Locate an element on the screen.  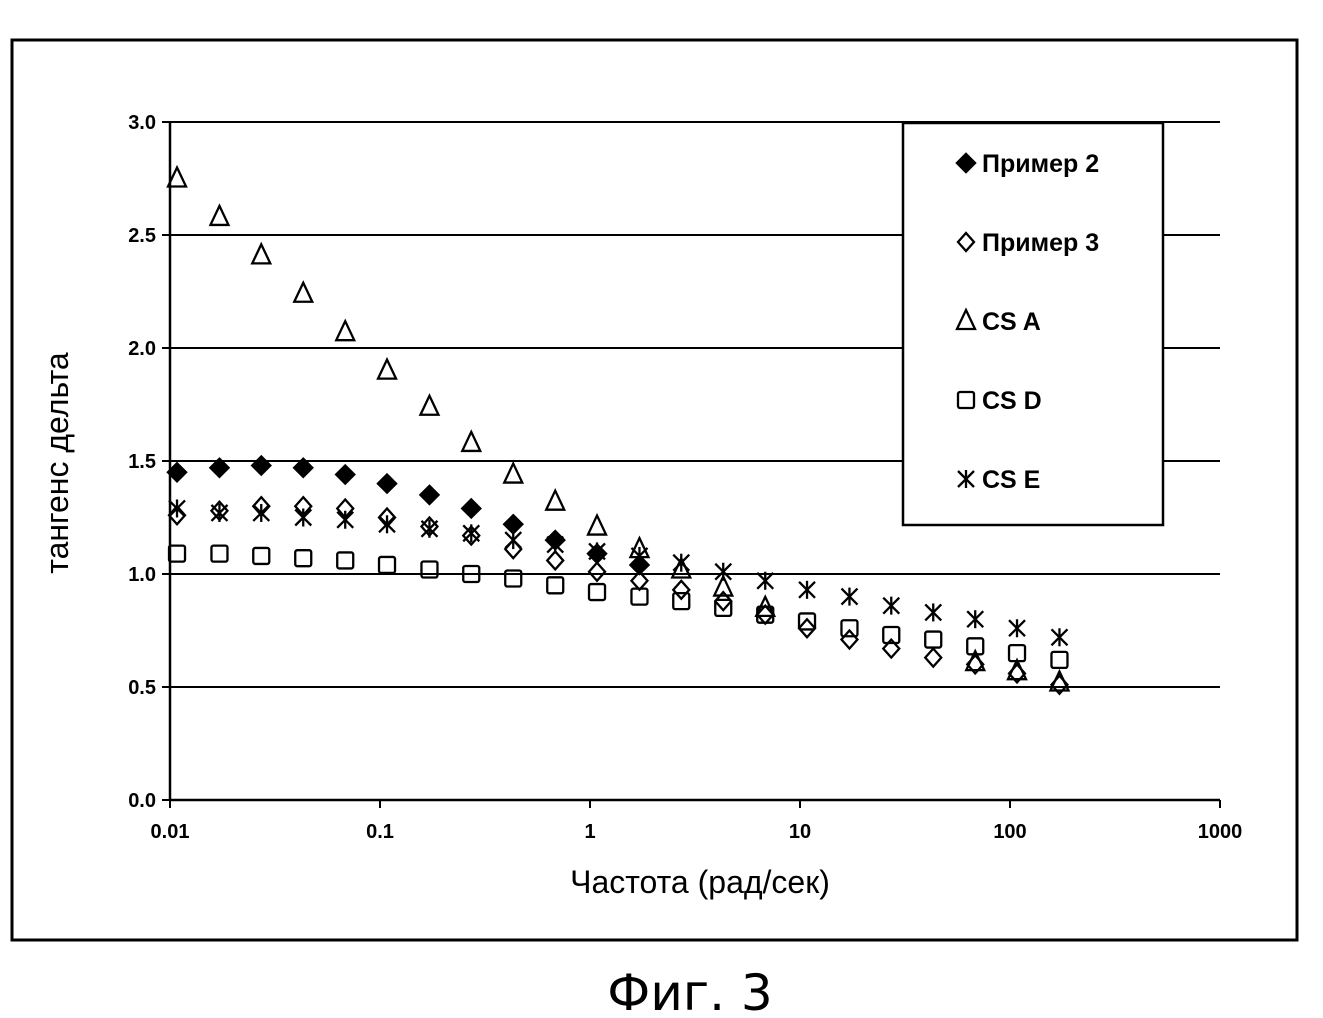
x-tick-label: 0.1 is located at coordinates (380, 832).